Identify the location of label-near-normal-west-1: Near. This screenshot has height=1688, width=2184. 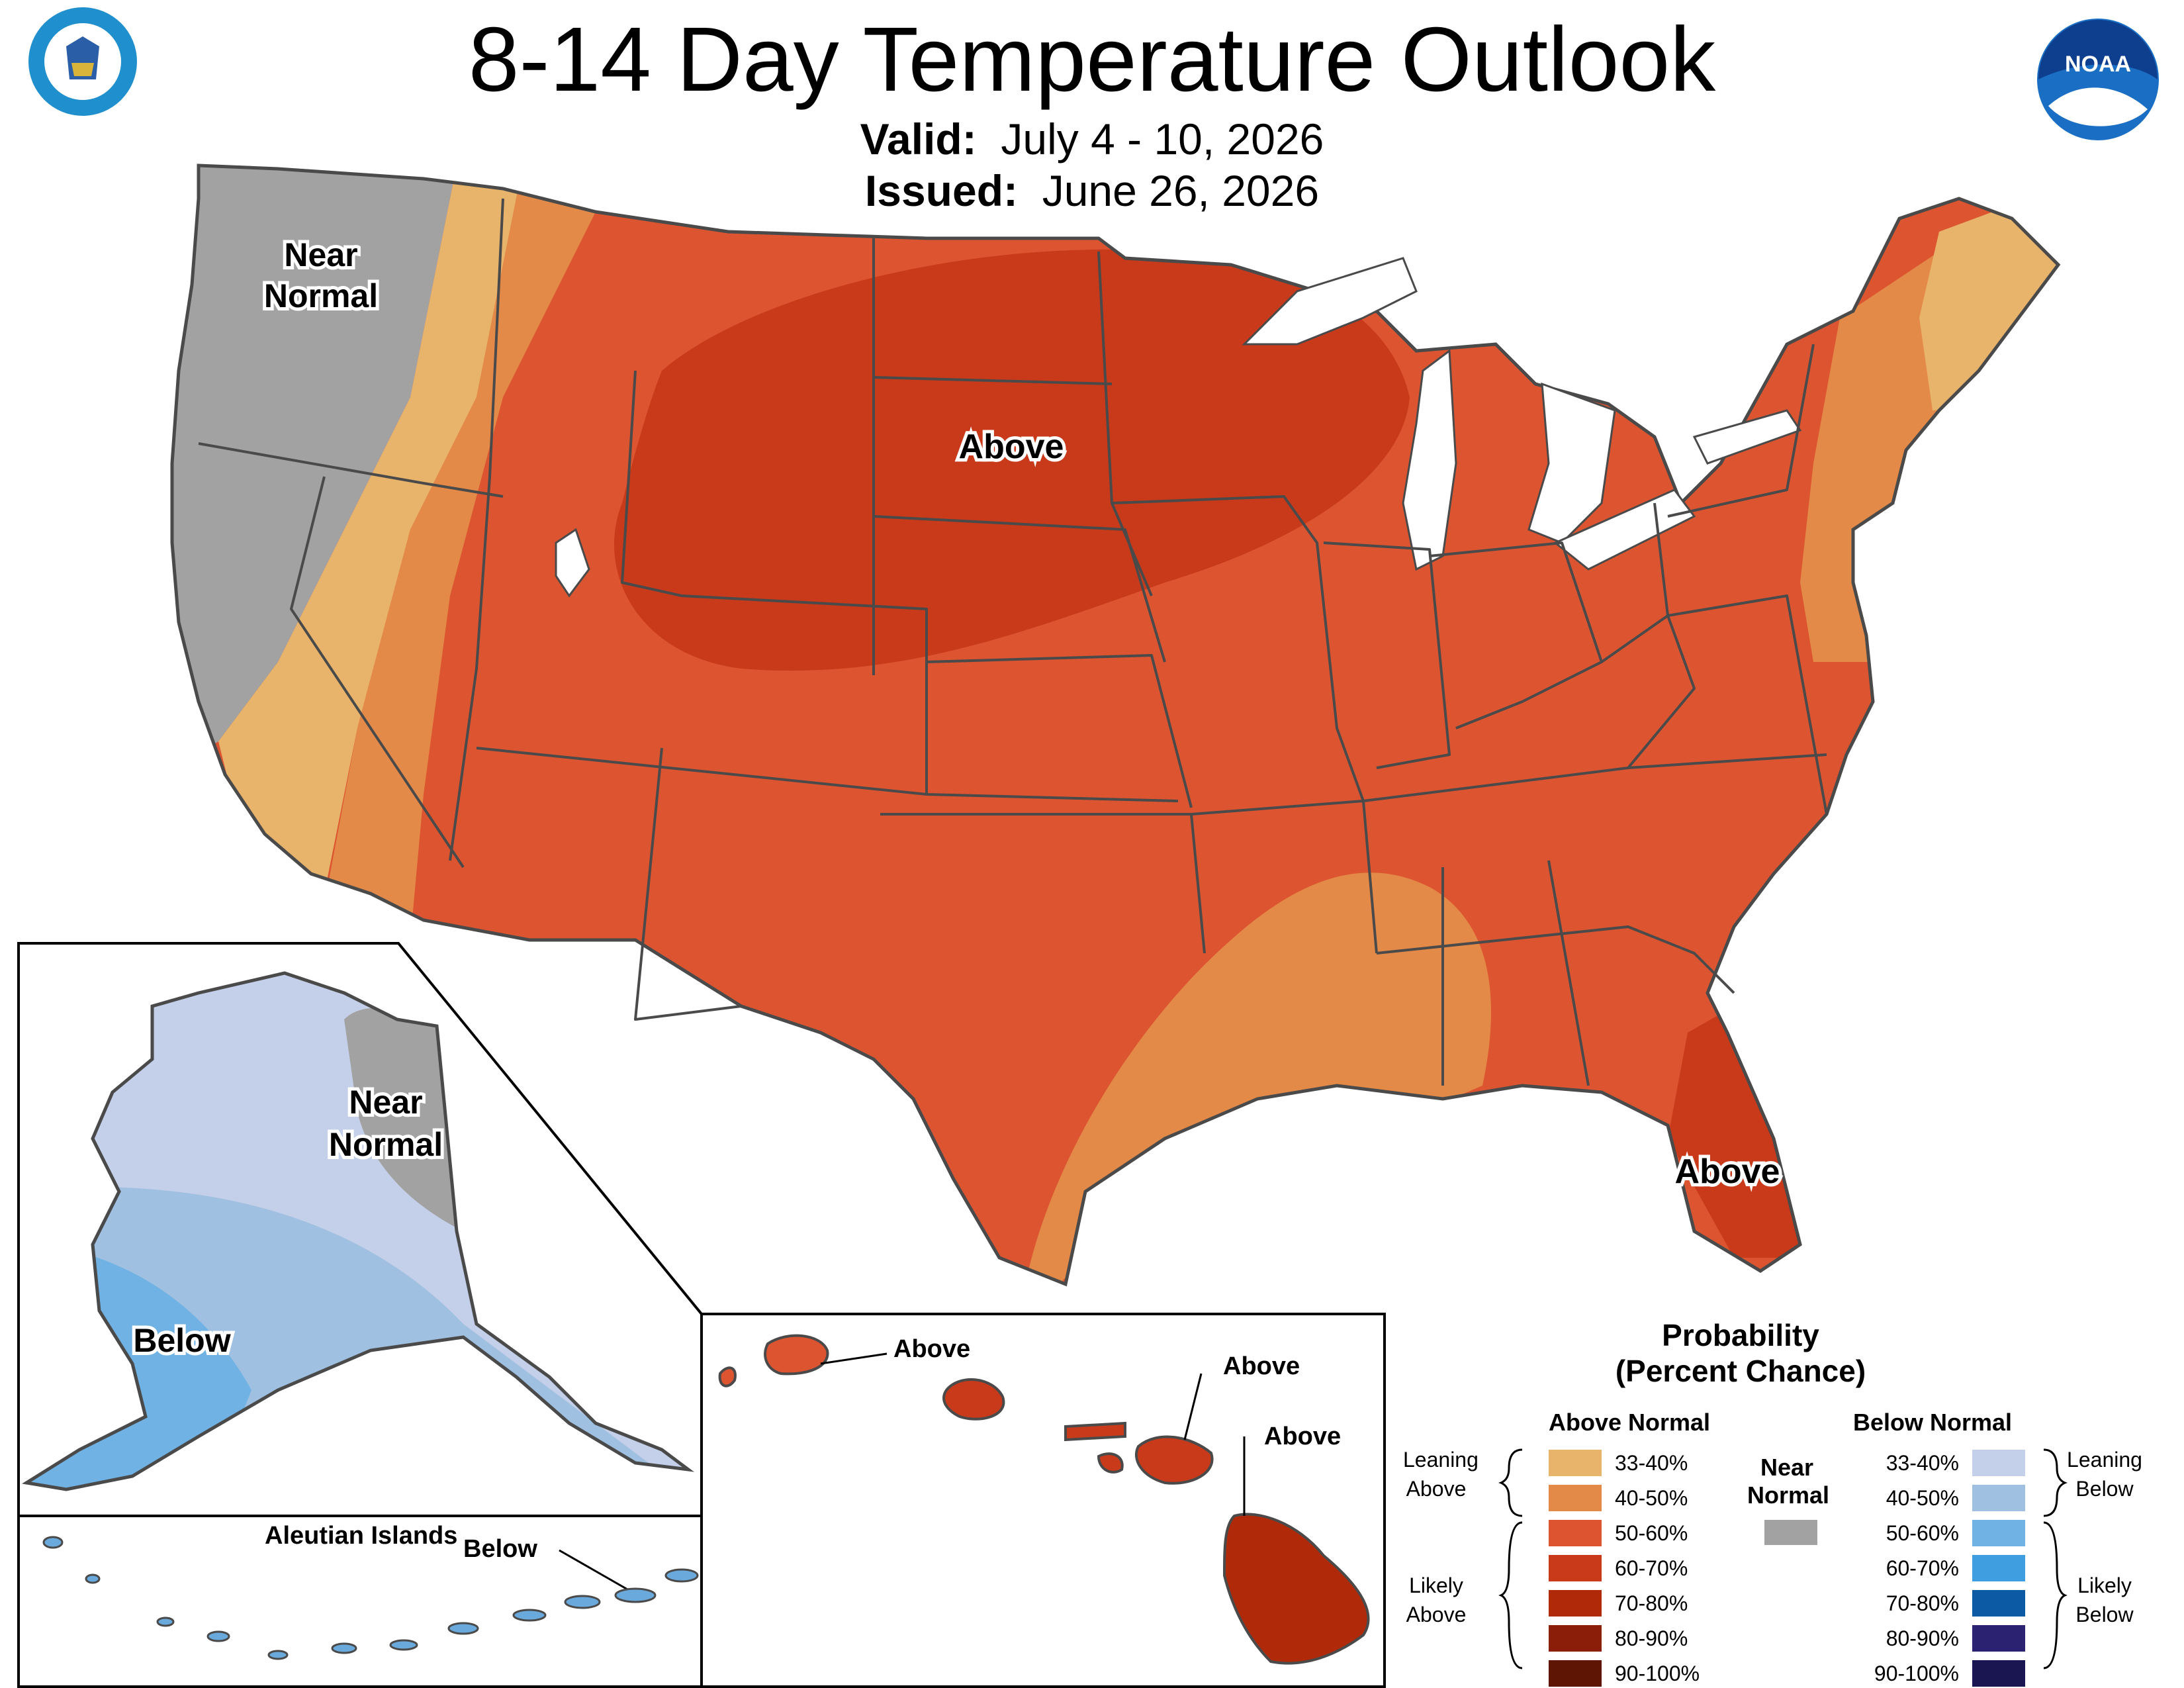
(320, 254).